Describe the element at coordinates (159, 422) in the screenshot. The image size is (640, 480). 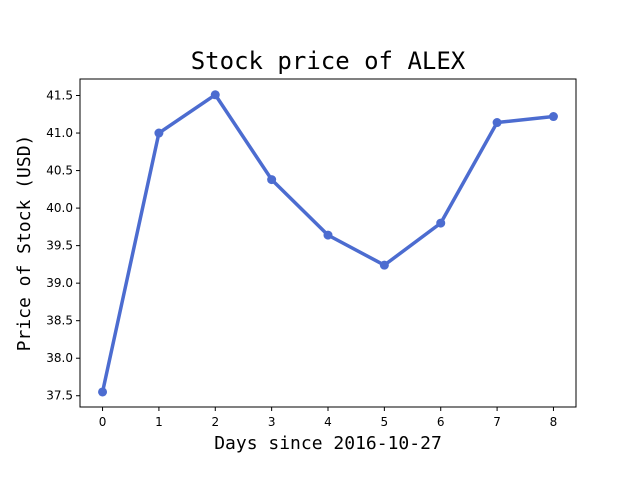
I see `x-tick-label: 1` at that location.